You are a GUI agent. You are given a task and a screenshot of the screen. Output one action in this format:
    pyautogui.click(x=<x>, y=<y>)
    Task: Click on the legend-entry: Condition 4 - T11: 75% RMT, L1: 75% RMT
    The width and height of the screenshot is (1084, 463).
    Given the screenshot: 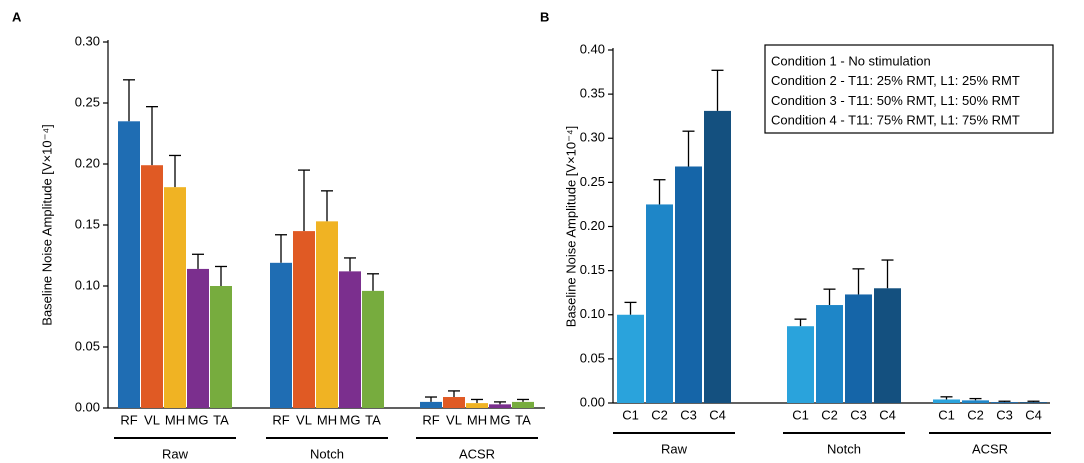 What is the action you would take?
    pyautogui.click(x=895, y=120)
    